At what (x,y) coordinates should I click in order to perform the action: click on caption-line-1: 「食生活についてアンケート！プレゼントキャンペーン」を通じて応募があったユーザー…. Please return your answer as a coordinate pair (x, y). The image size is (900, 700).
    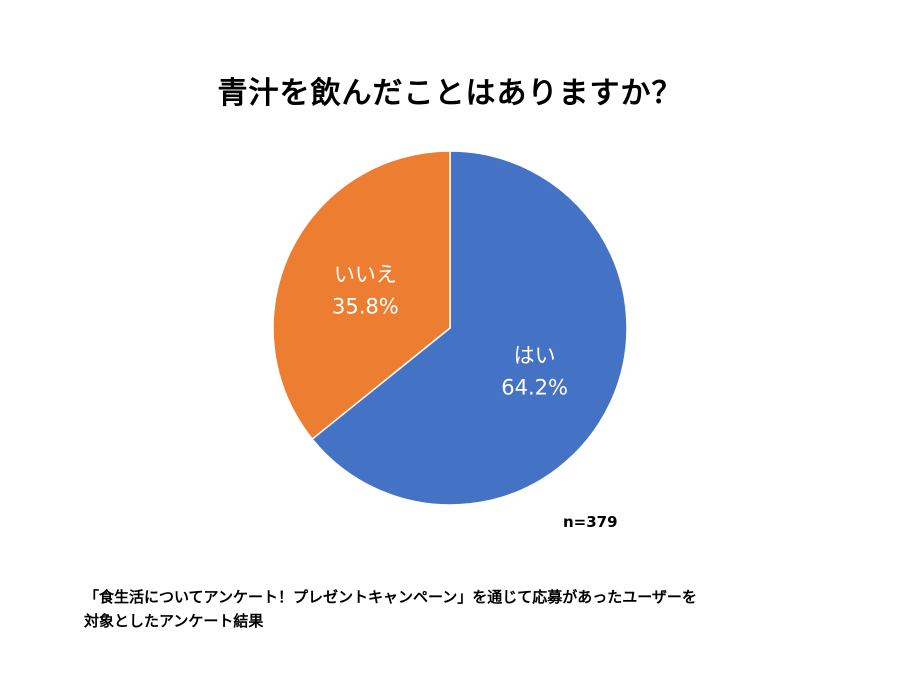
    Looking at the image, I should click on (390, 597).